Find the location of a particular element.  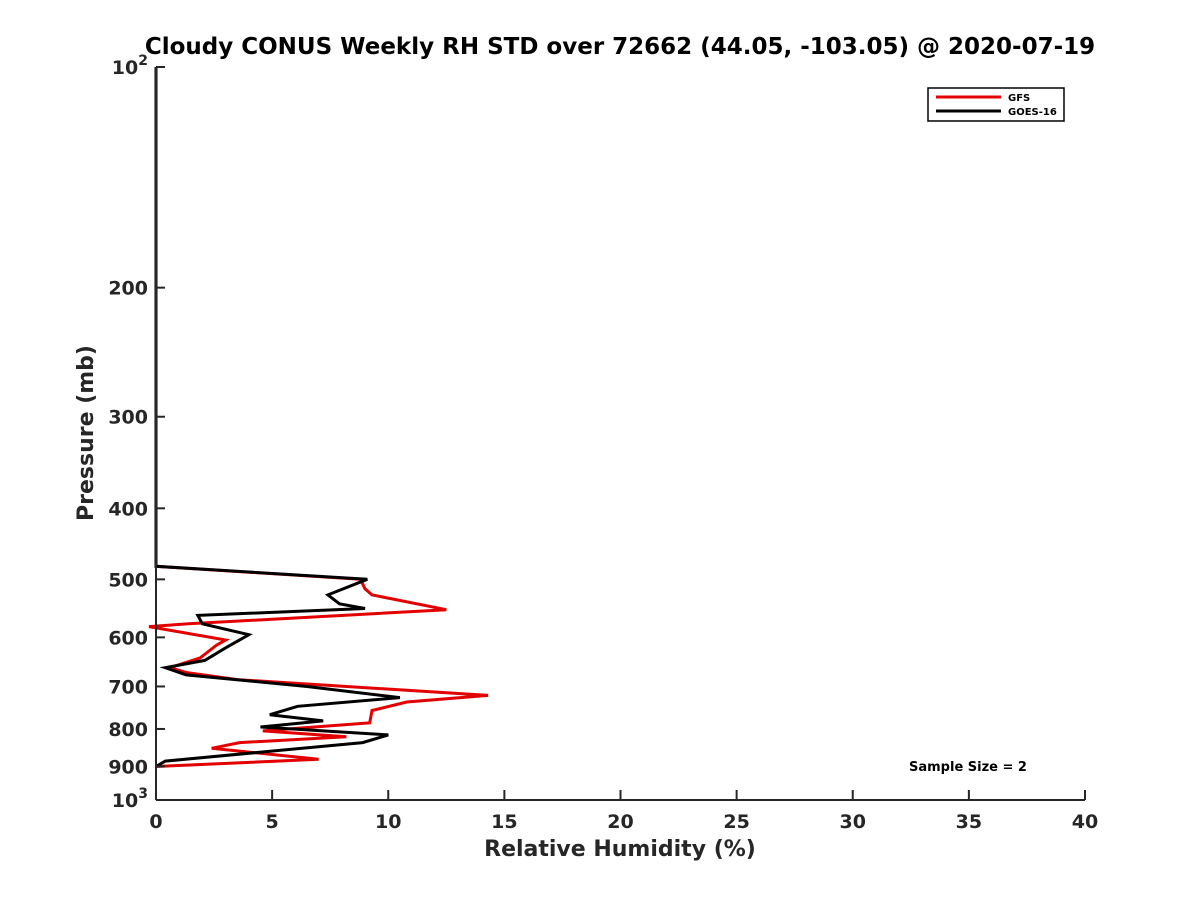

x-axis-label: Relative Humidity (%) is located at coordinates (620, 849).